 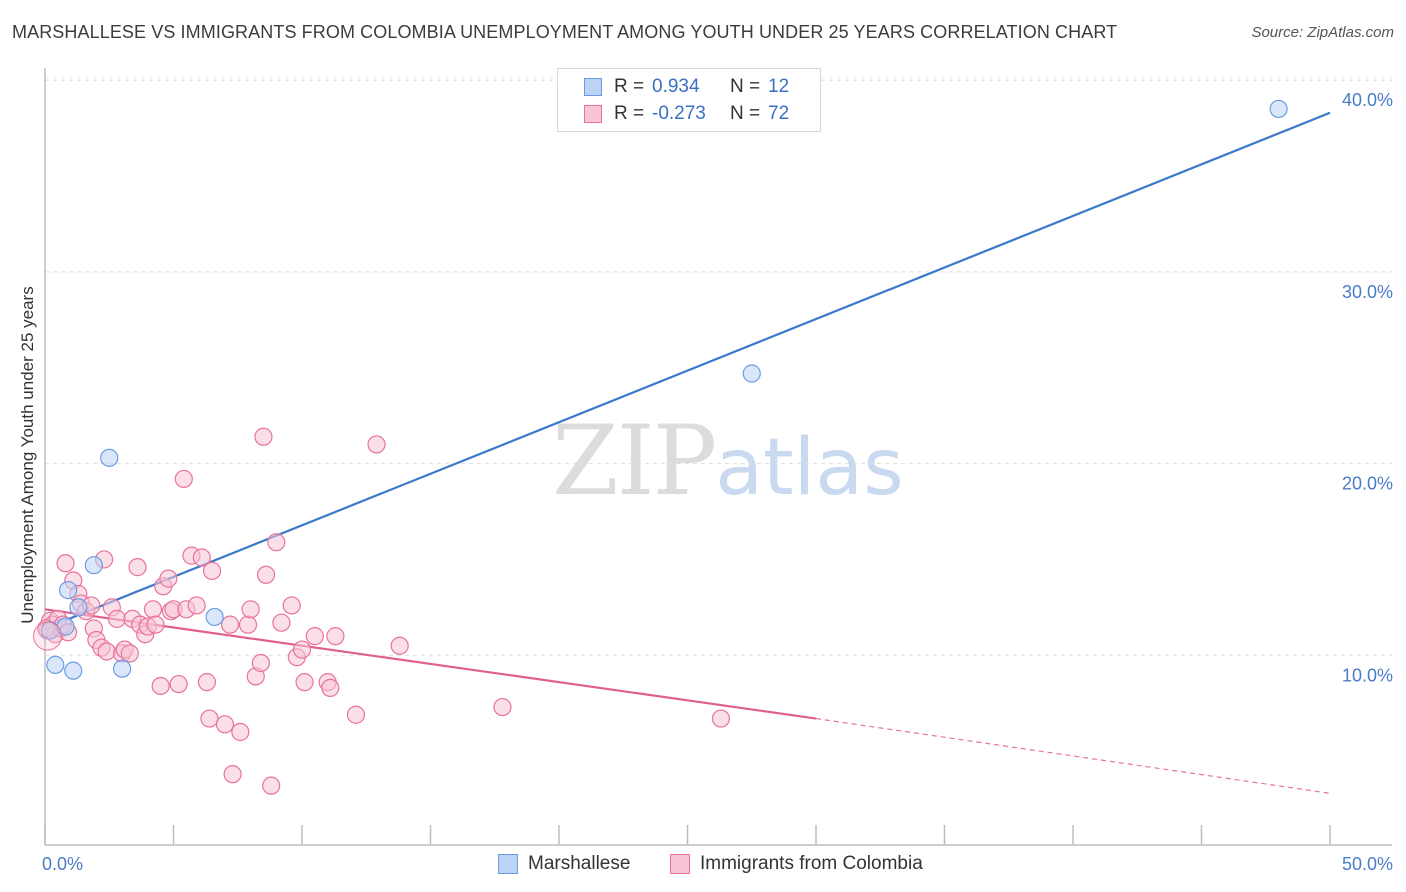 I want to click on x-tick-label-max: 50.0%, so click(x=1367, y=864).